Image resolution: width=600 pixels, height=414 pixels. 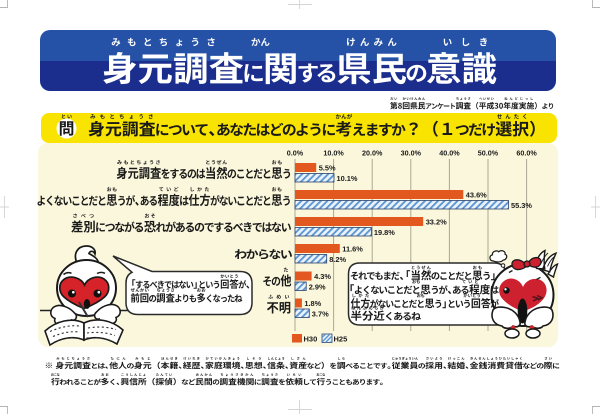 I want to click on svg-text: 1.8%, so click(x=312, y=303).